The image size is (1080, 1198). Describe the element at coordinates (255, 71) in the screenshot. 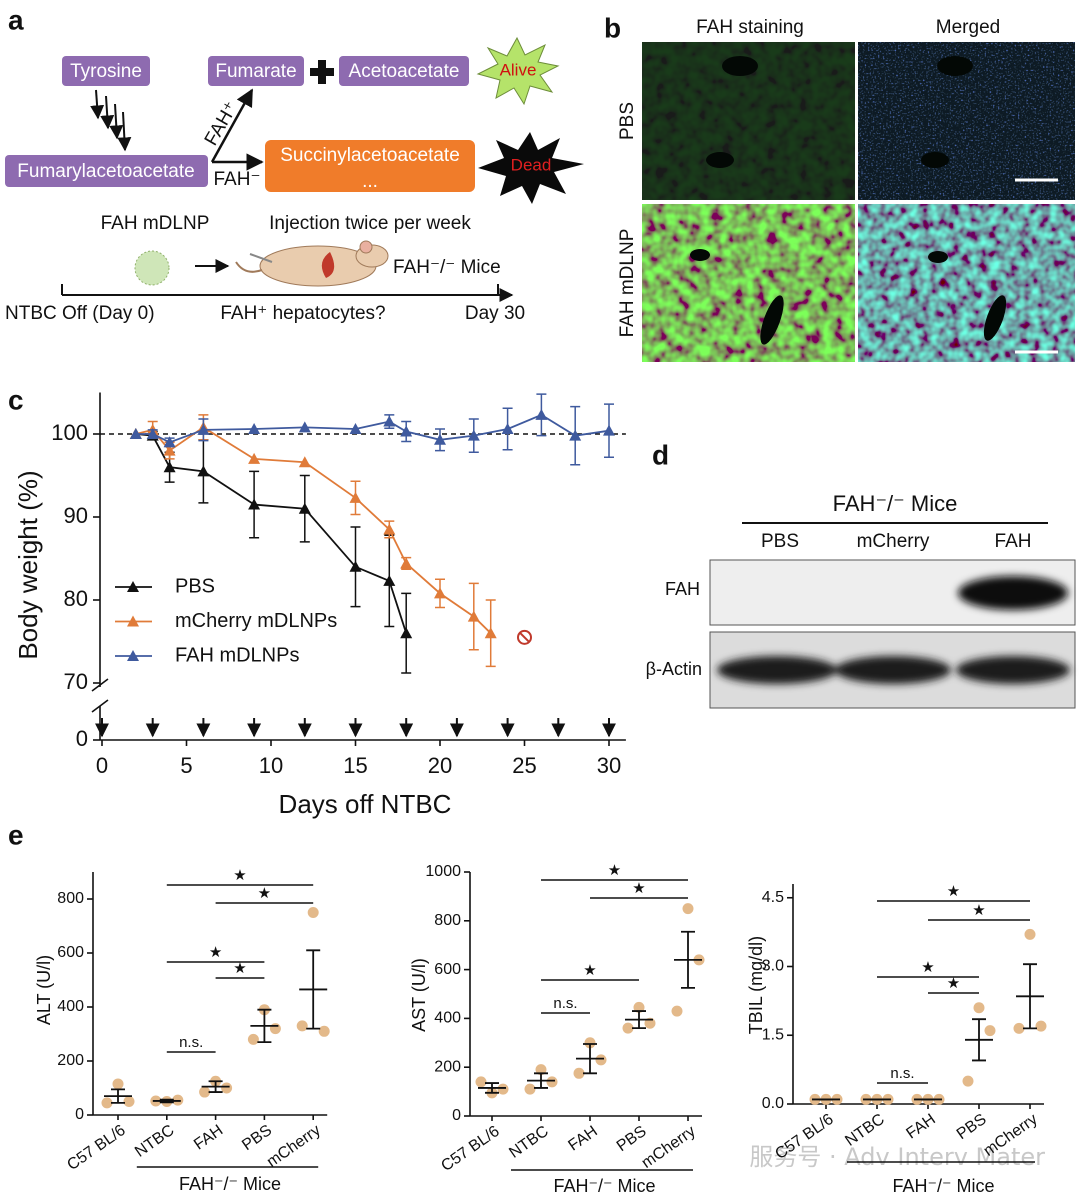

I see `node-label: Fumarate` at that location.